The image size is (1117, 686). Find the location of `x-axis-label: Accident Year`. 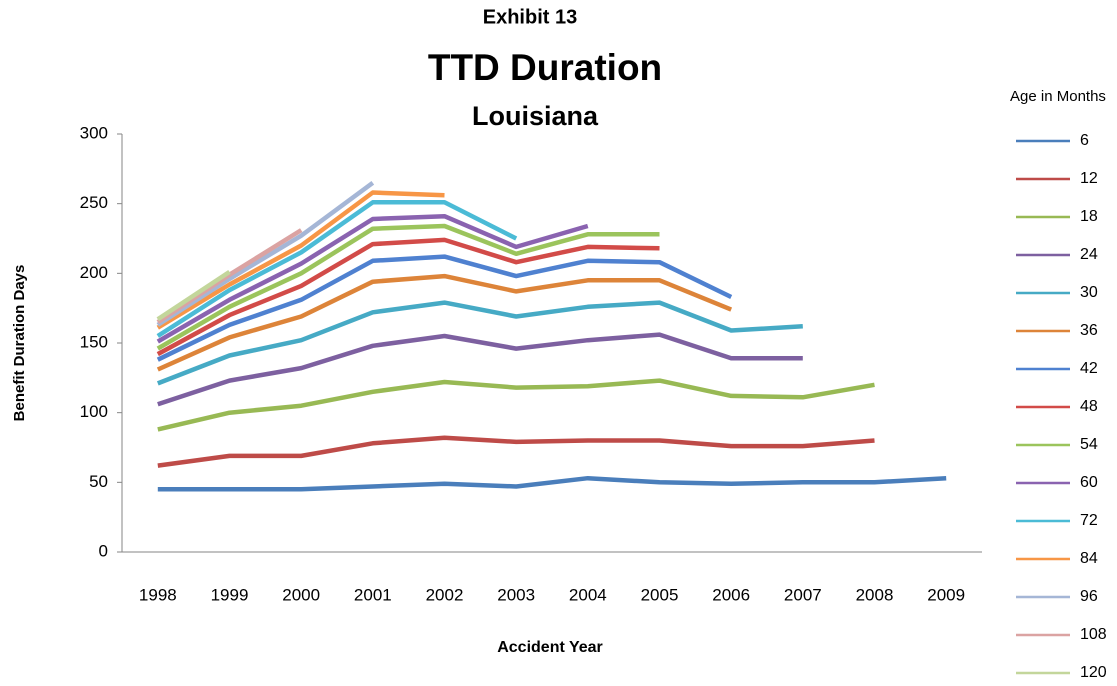

x-axis-label: Accident Year is located at coordinates (550, 647).